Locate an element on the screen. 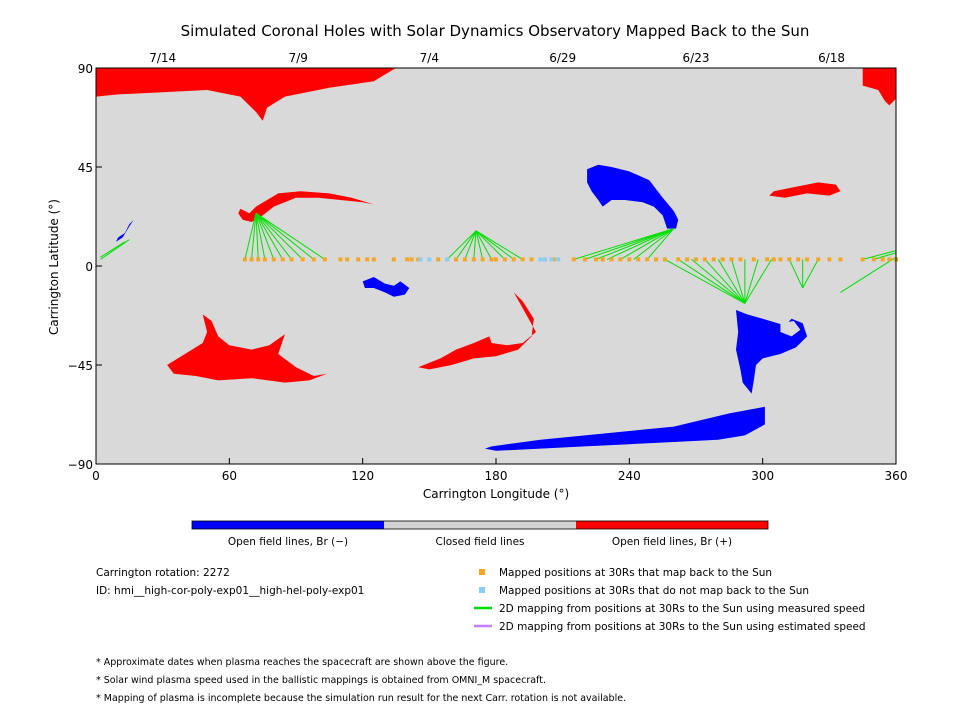  y-tick-label-4: 90 is located at coordinates (85, 69).